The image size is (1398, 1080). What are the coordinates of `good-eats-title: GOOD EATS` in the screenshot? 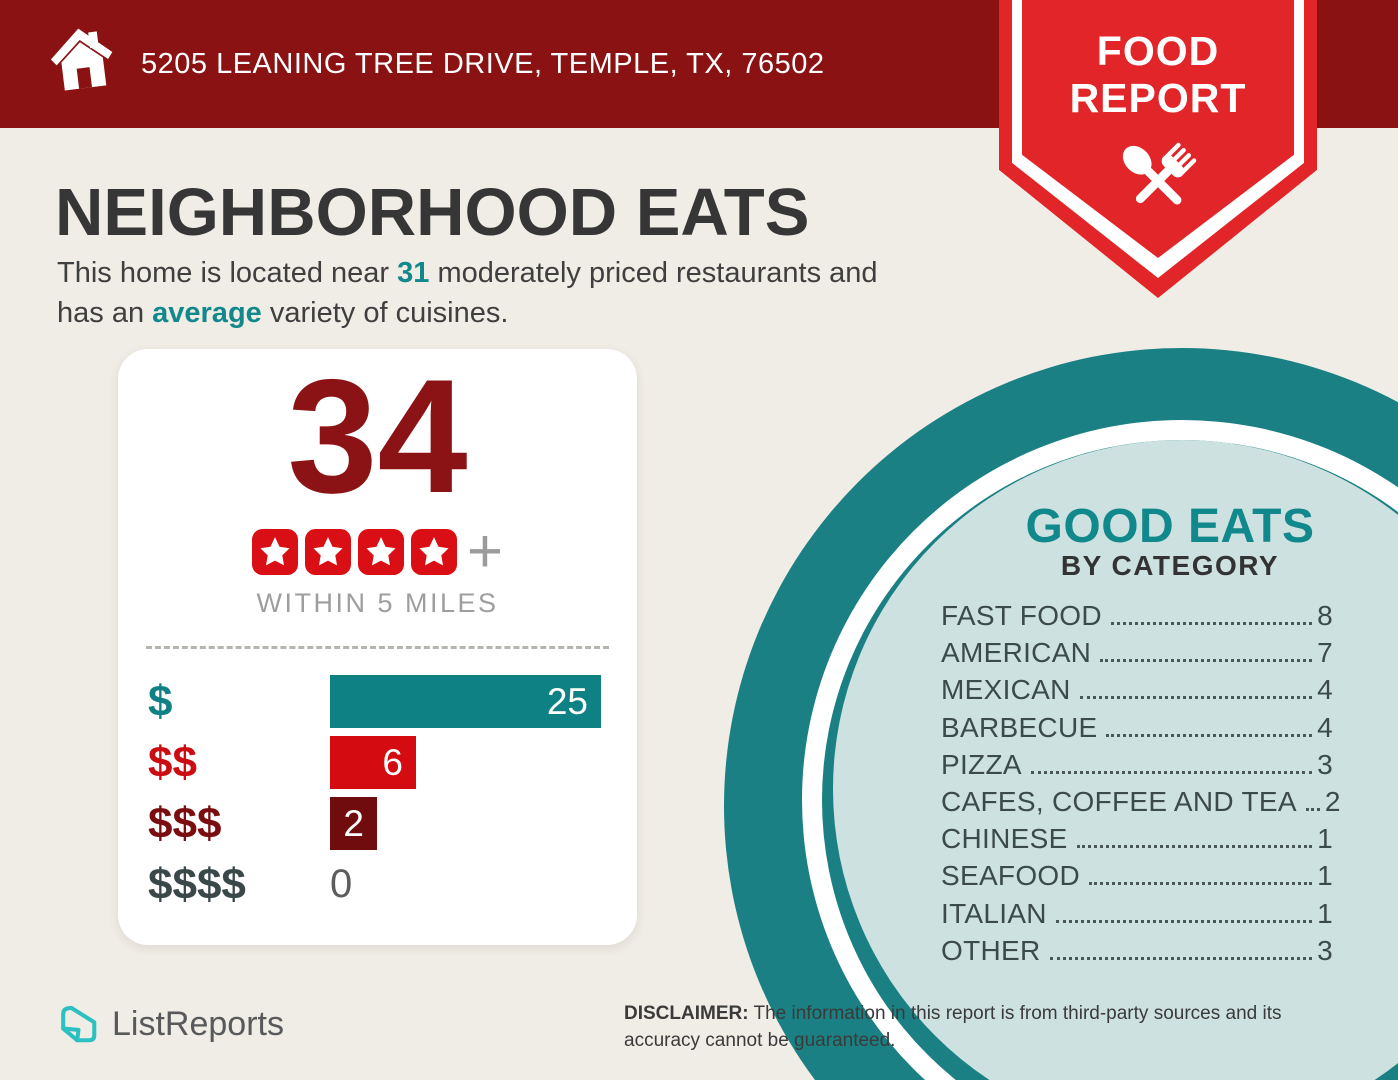 It's located at (1170, 526).